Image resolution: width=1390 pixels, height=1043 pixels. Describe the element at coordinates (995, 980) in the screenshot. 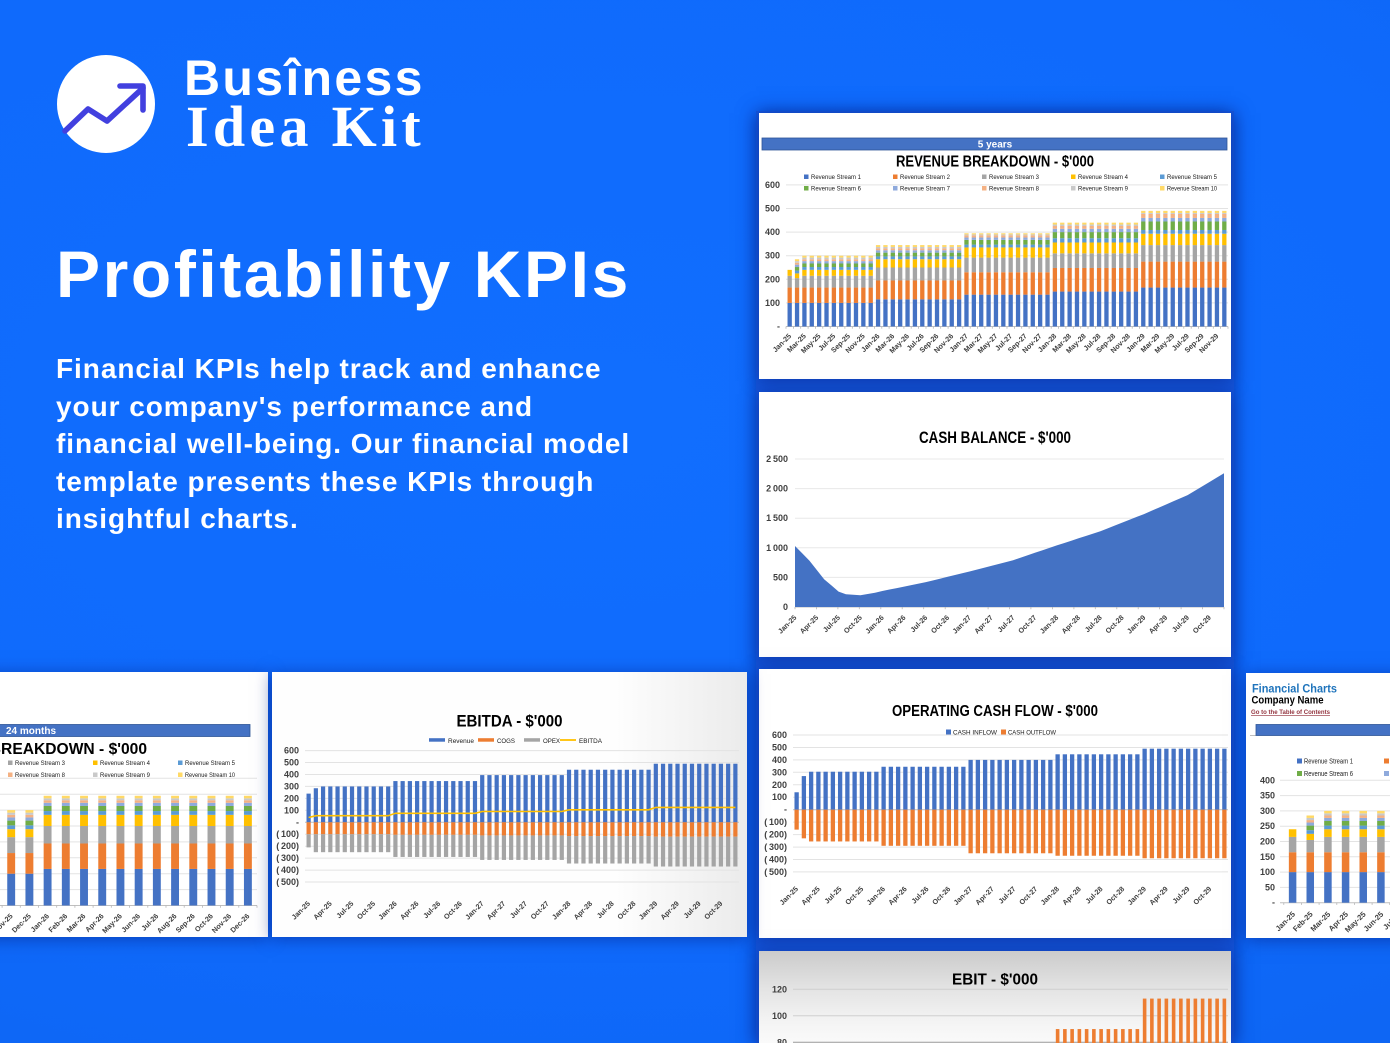

I see `svg-text: EBIT - $'000` at that location.